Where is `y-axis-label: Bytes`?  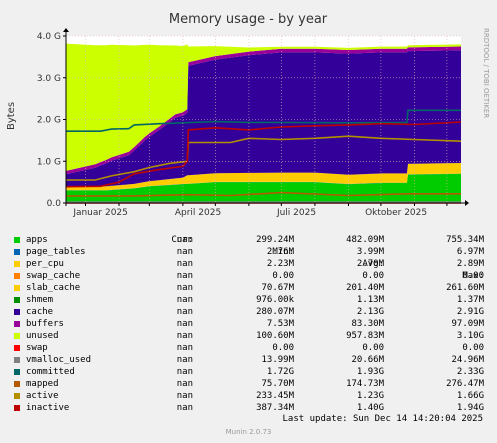
y-axis-label: Bytes is located at coordinates (11, 116).